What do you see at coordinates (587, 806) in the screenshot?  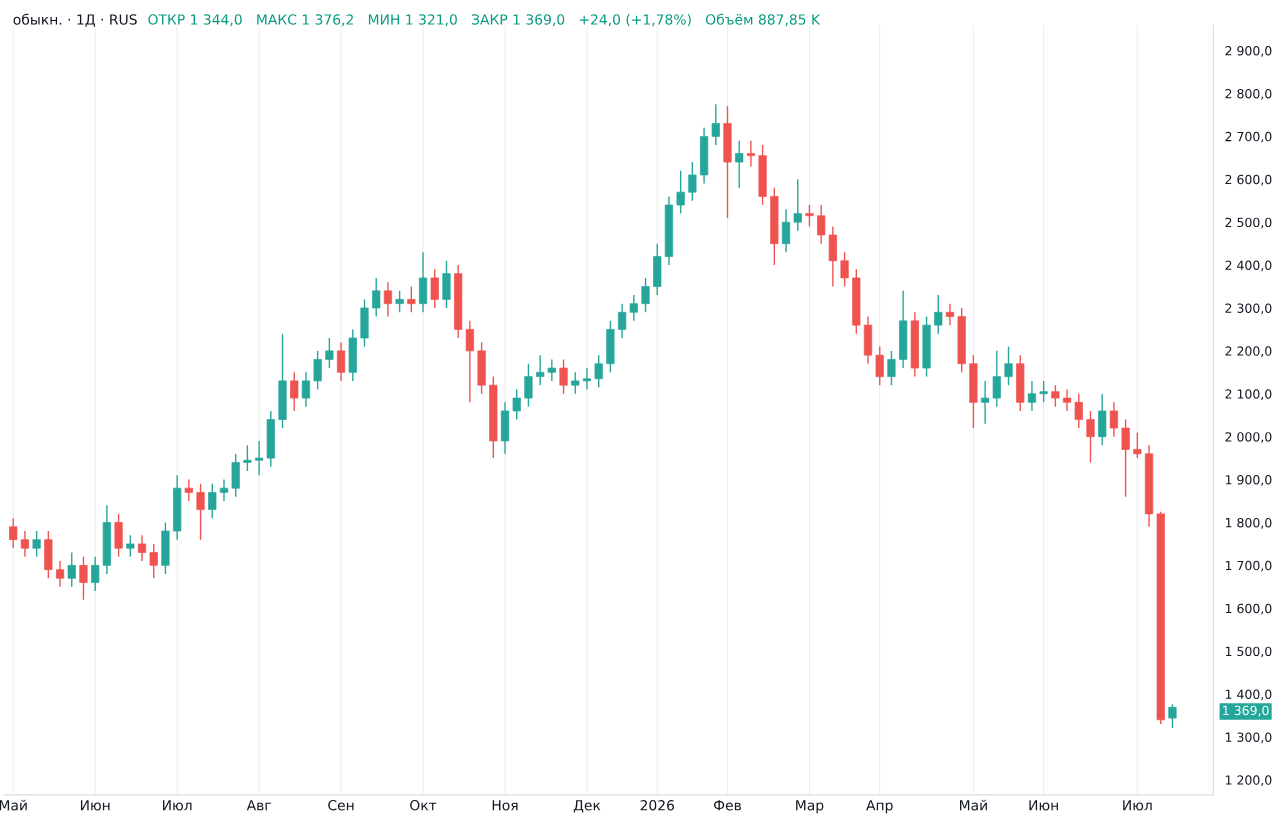 I see `x-tick-label: Дек` at bounding box center [587, 806].